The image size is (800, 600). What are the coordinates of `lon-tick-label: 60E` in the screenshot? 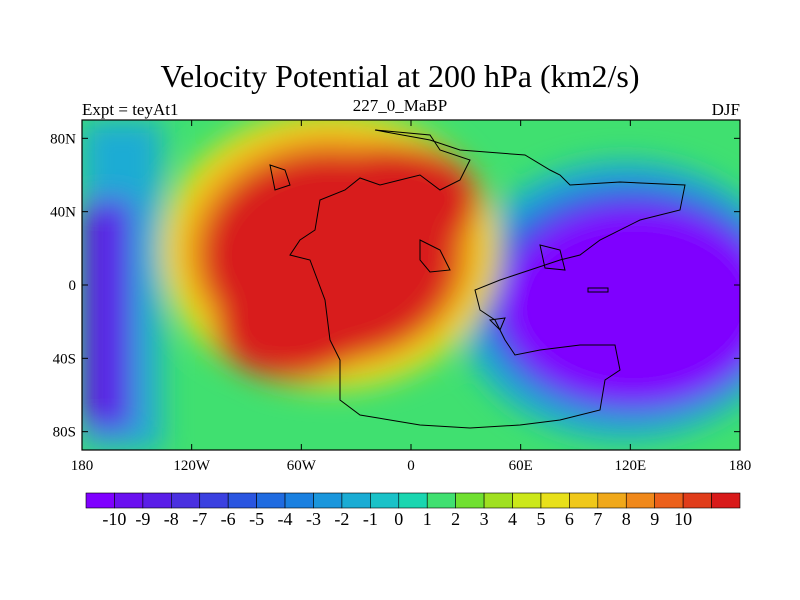 It's located at (521, 466).